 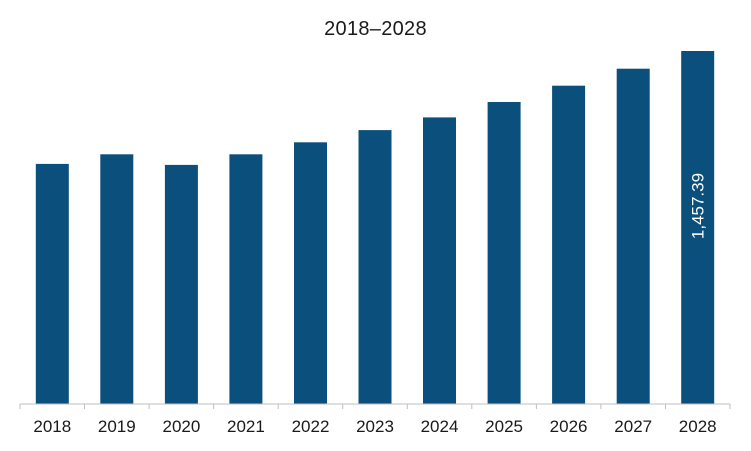 I want to click on x-tick-label-2024: 2024, so click(x=440, y=426).